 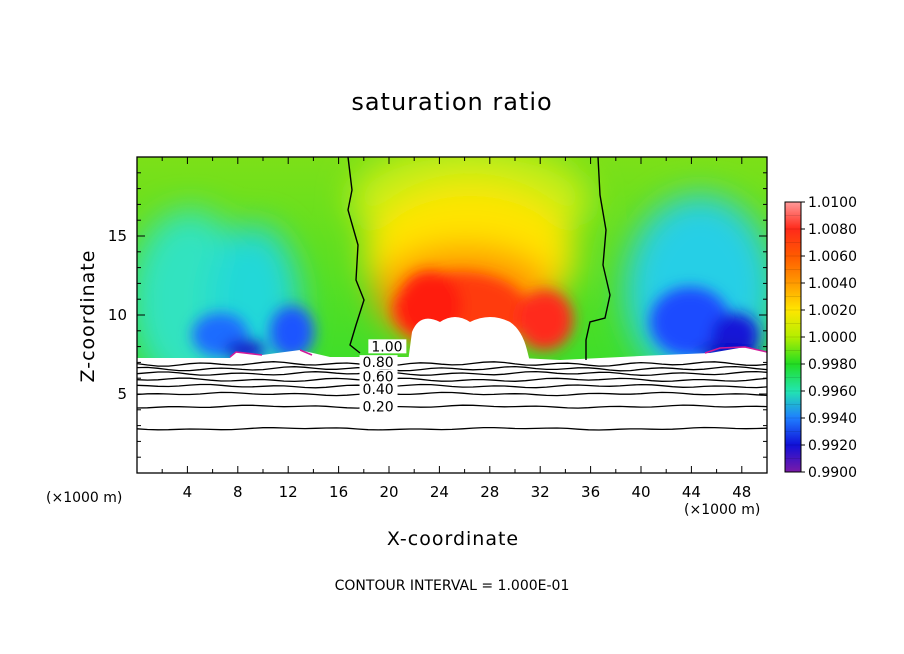 What do you see at coordinates (452, 102) in the screenshot?
I see `chart-title: saturation ratio` at bounding box center [452, 102].